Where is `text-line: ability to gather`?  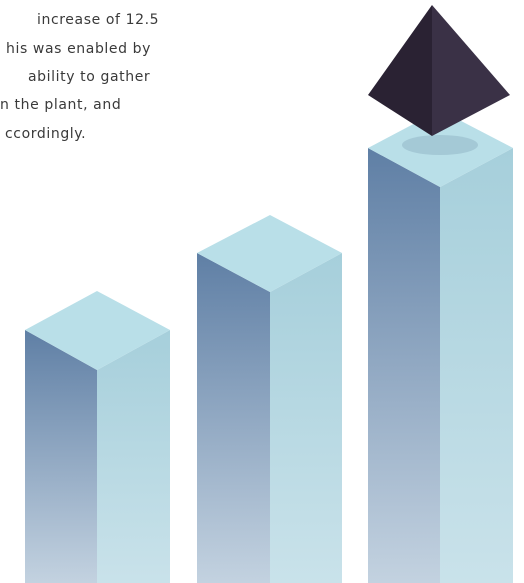 text-line: ability to gather is located at coordinates (89, 77).